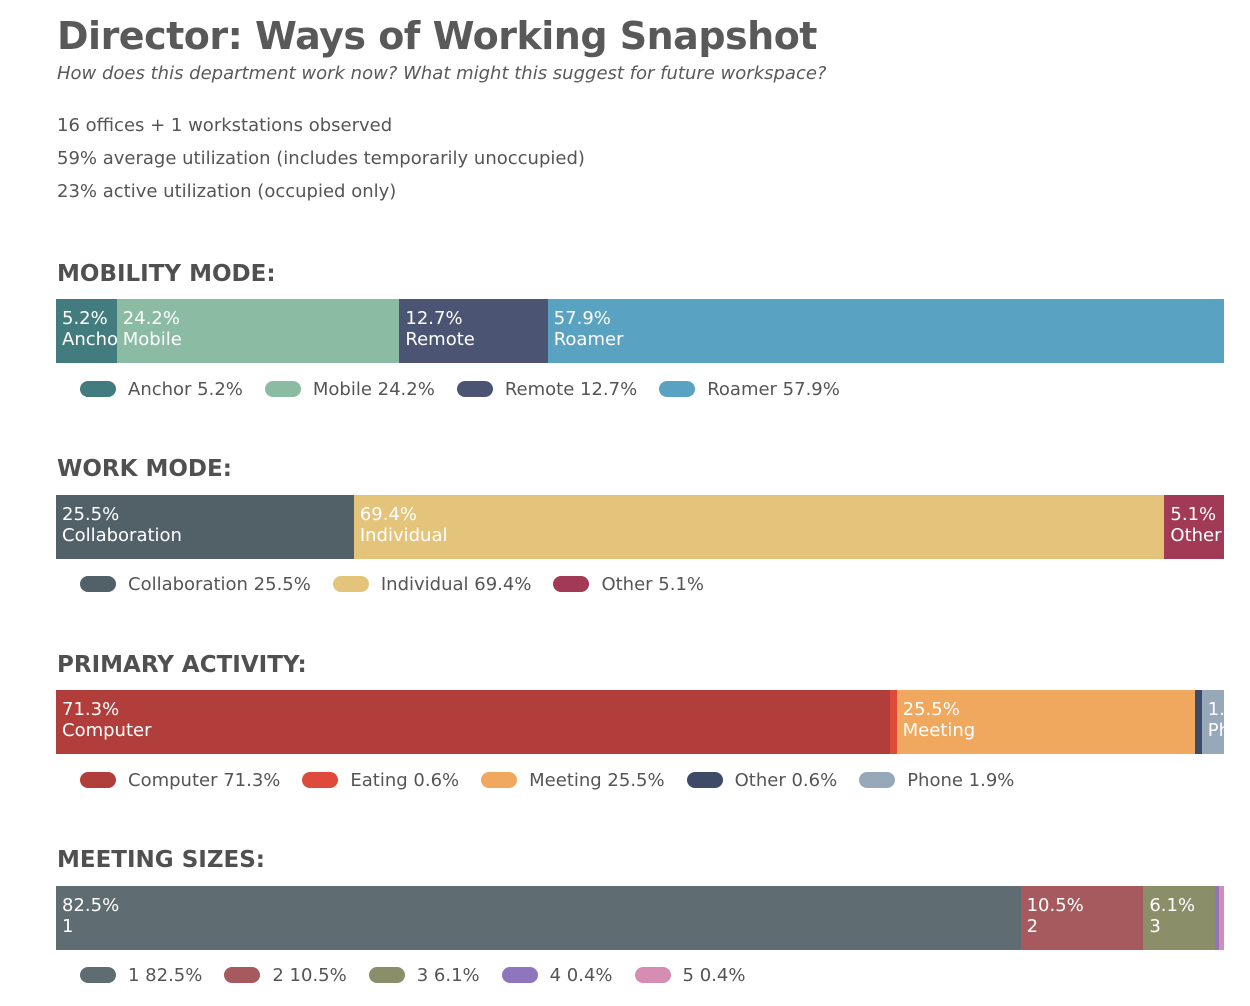 This screenshot has height=1006, width=1250. I want to click on bar-segment-meeting-sizes-3: 6.1% 3, so click(1179, 918).